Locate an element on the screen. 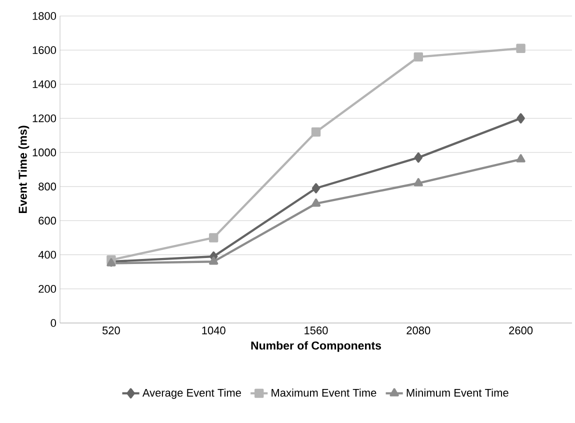  y-axis-title: Event Time (ms) is located at coordinates (24, 170).